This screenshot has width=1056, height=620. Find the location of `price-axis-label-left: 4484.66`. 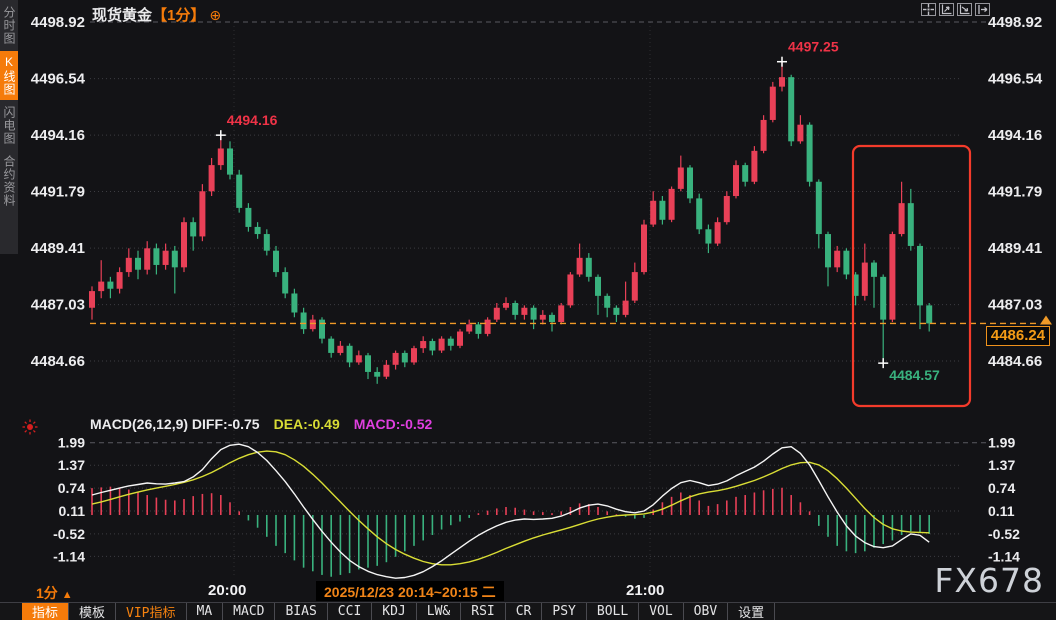

price-axis-label-left: 4484.66 is located at coordinates (58, 361).